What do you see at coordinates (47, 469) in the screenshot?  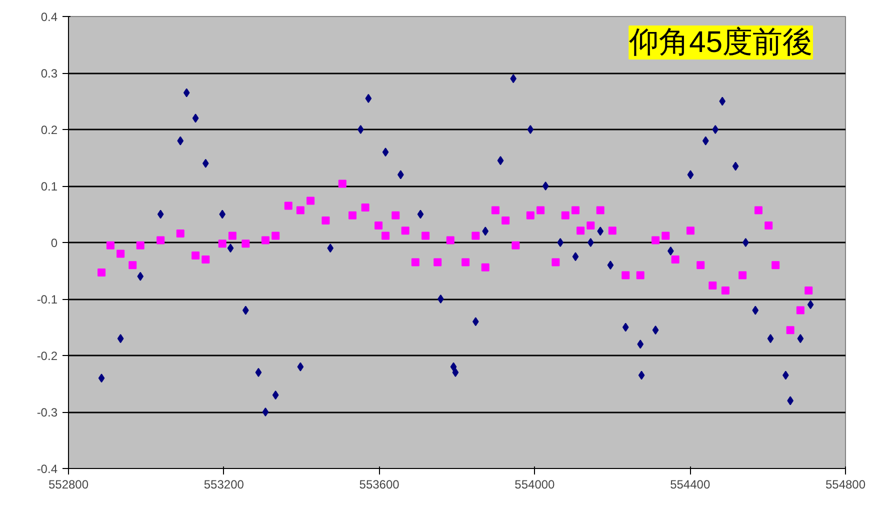 I see `y-tick-label: -0.4` at bounding box center [47, 469].